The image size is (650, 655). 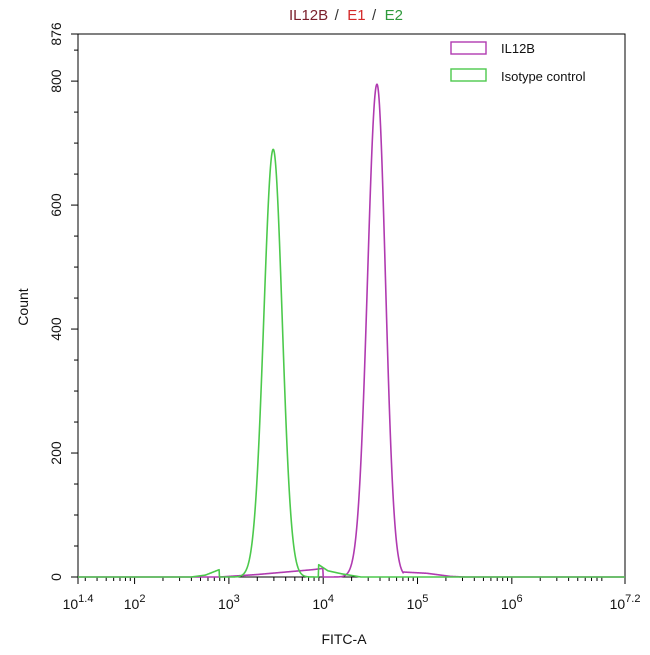 I want to click on y-axis-title: Count, so click(x=23, y=306).